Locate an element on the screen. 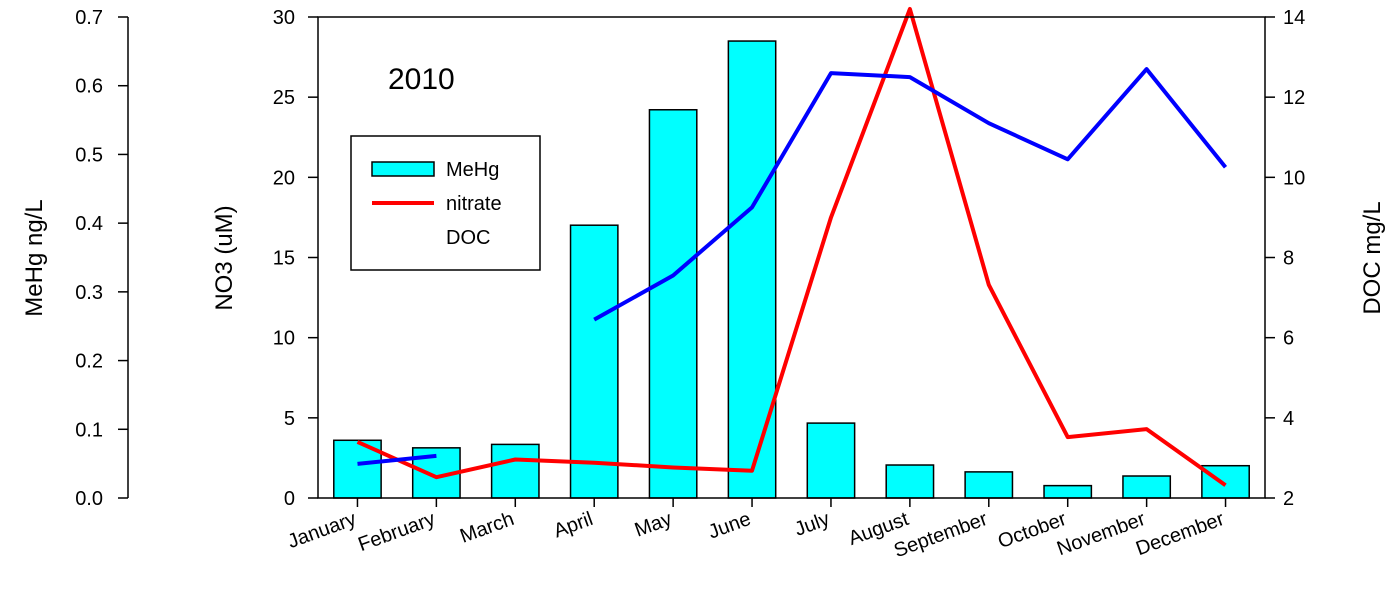 This screenshot has height=599, width=1397. legend-doc-label: DOC is located at coordinates (468, 238).